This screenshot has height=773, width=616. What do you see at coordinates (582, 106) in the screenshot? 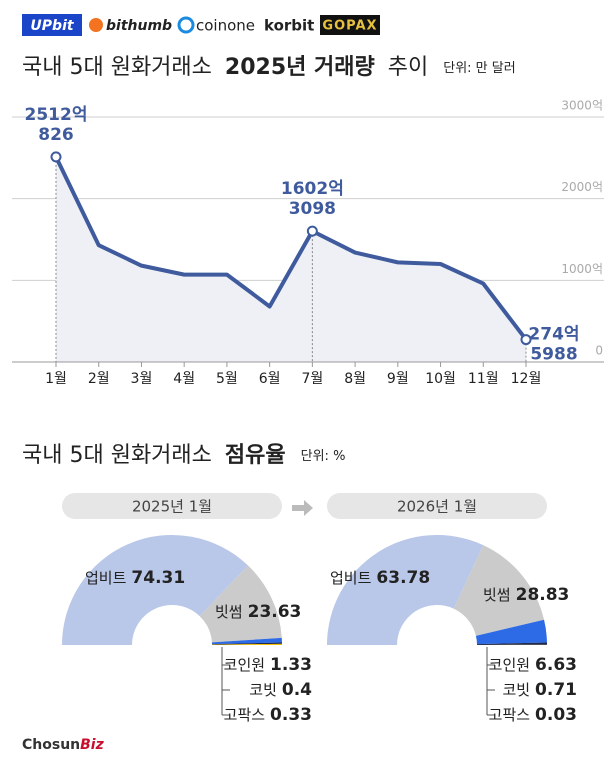
I see `y-tick-label: 3000억` at bounding box center [582, 106].